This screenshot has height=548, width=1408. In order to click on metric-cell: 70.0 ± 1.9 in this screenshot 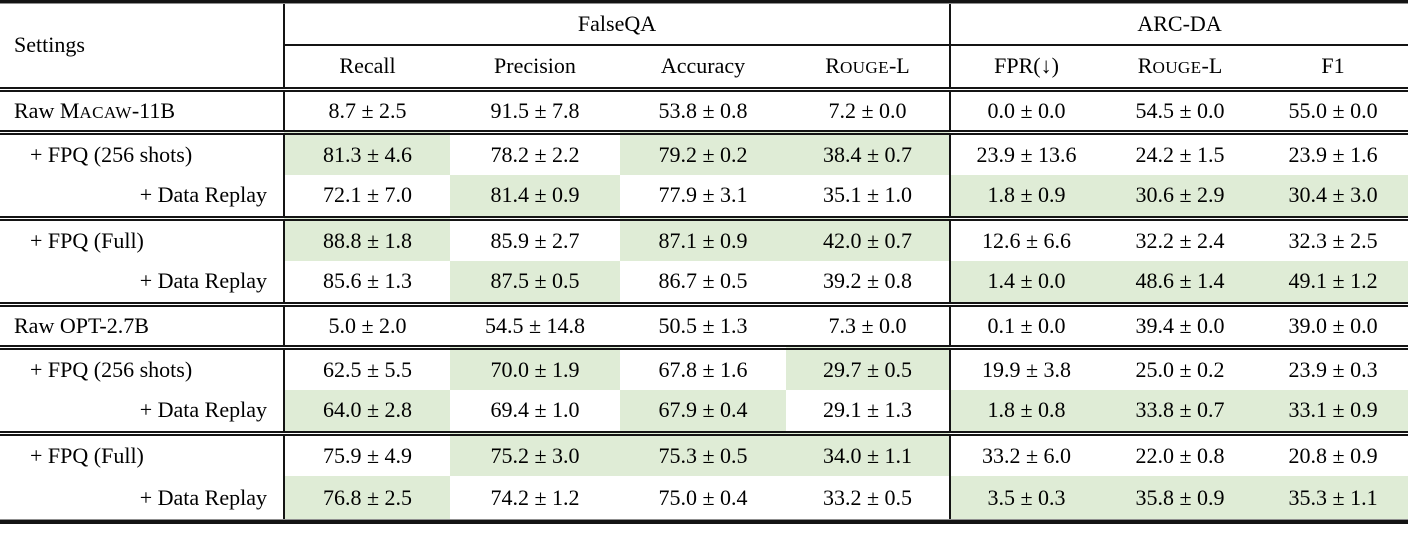, I will do `click(535, 368)`.